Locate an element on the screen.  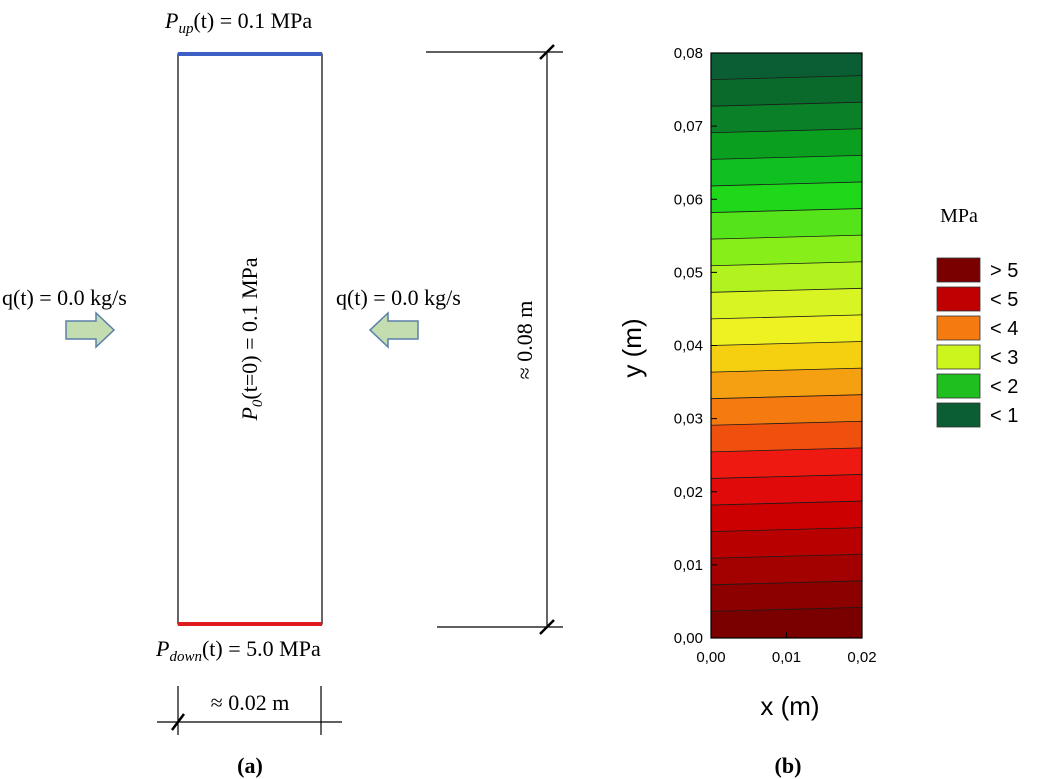
width-dim-tick is located at coordinates (178, 722).